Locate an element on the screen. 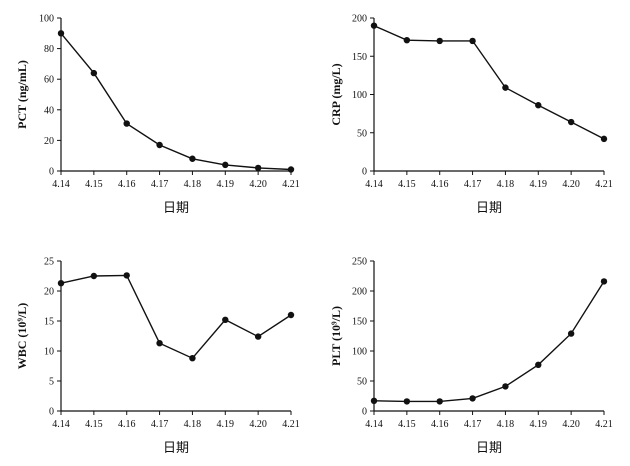 The width and height of the screenshot is (630, 466). y-tick-label: 15 is located at coordinates (49, 322).